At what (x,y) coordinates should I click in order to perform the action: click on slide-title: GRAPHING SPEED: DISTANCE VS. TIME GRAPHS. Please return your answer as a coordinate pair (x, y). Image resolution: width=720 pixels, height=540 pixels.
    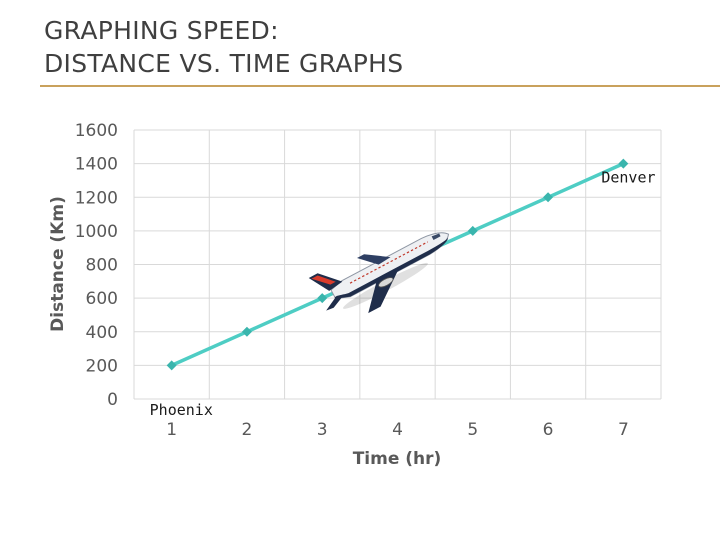
    Looking at the image, I should click on (223, 47).